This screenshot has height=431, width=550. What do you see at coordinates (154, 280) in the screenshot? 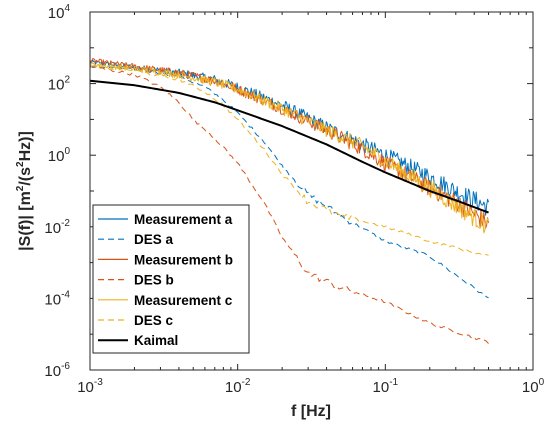
I see `legend-label: DES b` at bounding box center [154, 280].